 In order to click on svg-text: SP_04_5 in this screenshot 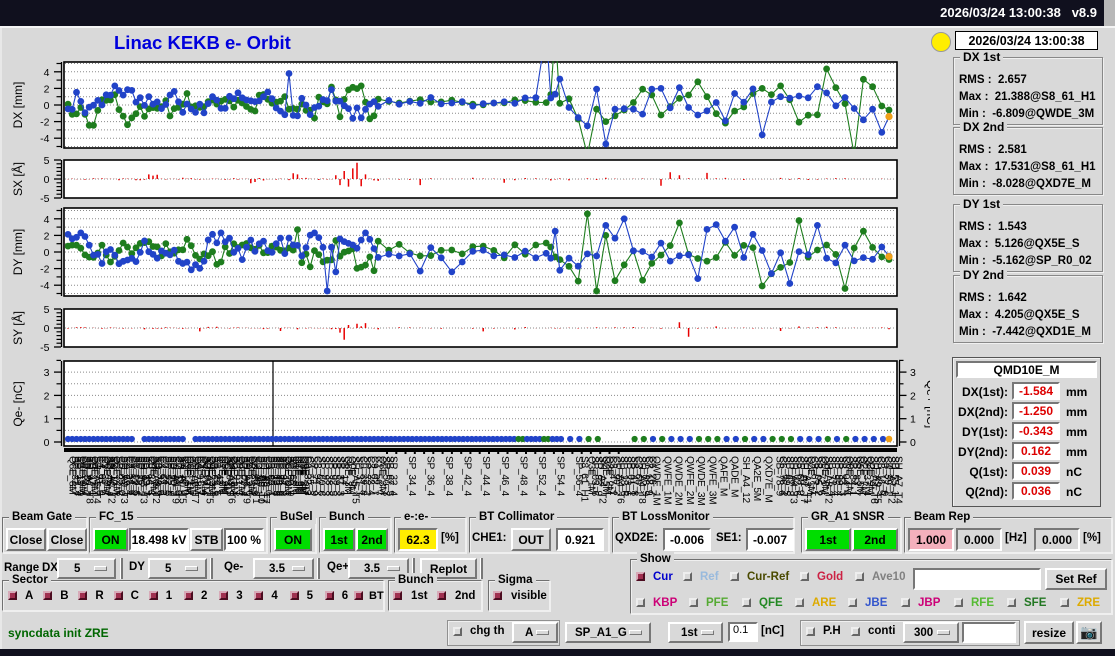, I will do `click(228, 476)`.